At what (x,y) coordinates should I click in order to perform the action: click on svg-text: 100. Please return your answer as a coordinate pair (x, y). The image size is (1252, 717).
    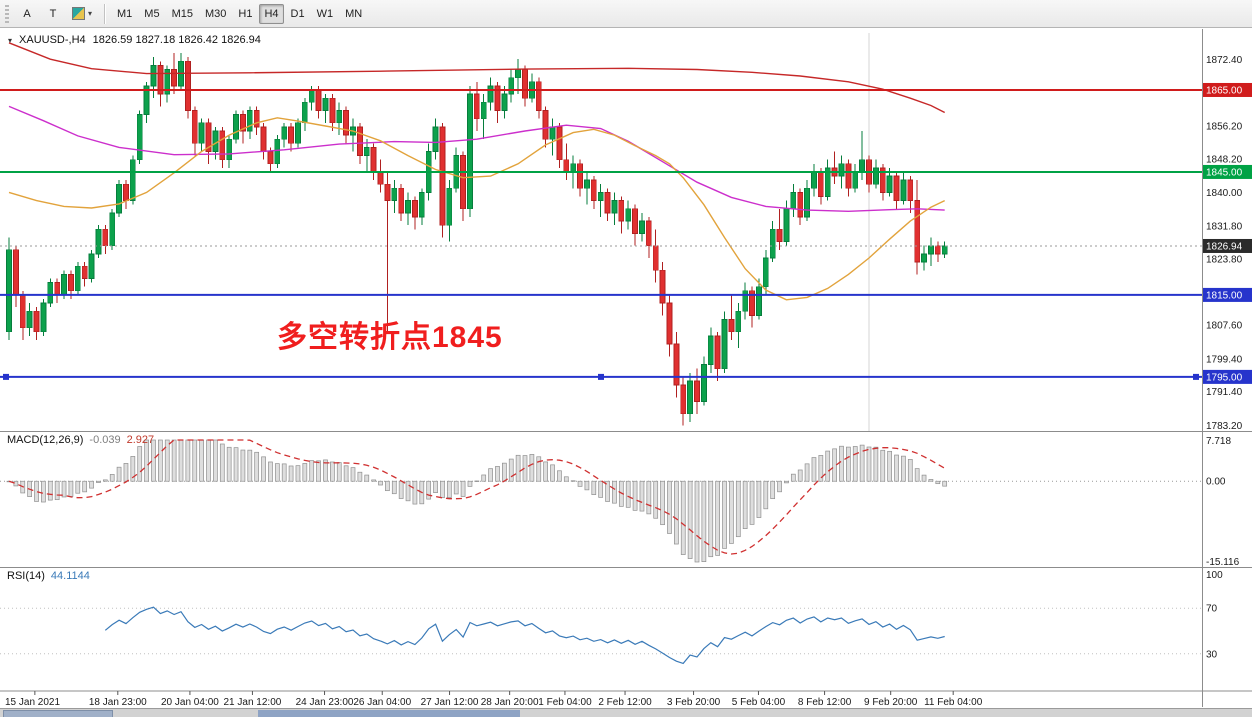
    Looking at the image, I should click on (1214, 575).